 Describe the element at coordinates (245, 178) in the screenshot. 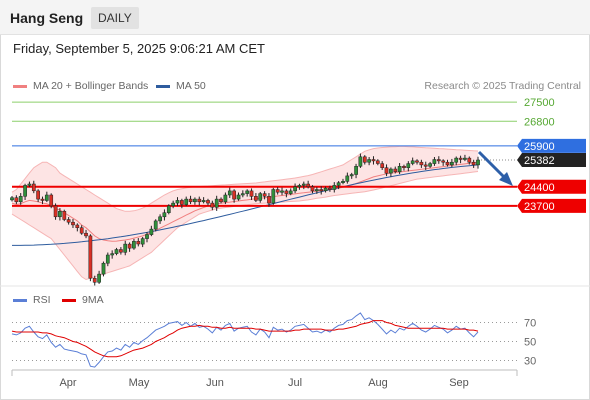

I see `bollinger-upper-line` at that location.